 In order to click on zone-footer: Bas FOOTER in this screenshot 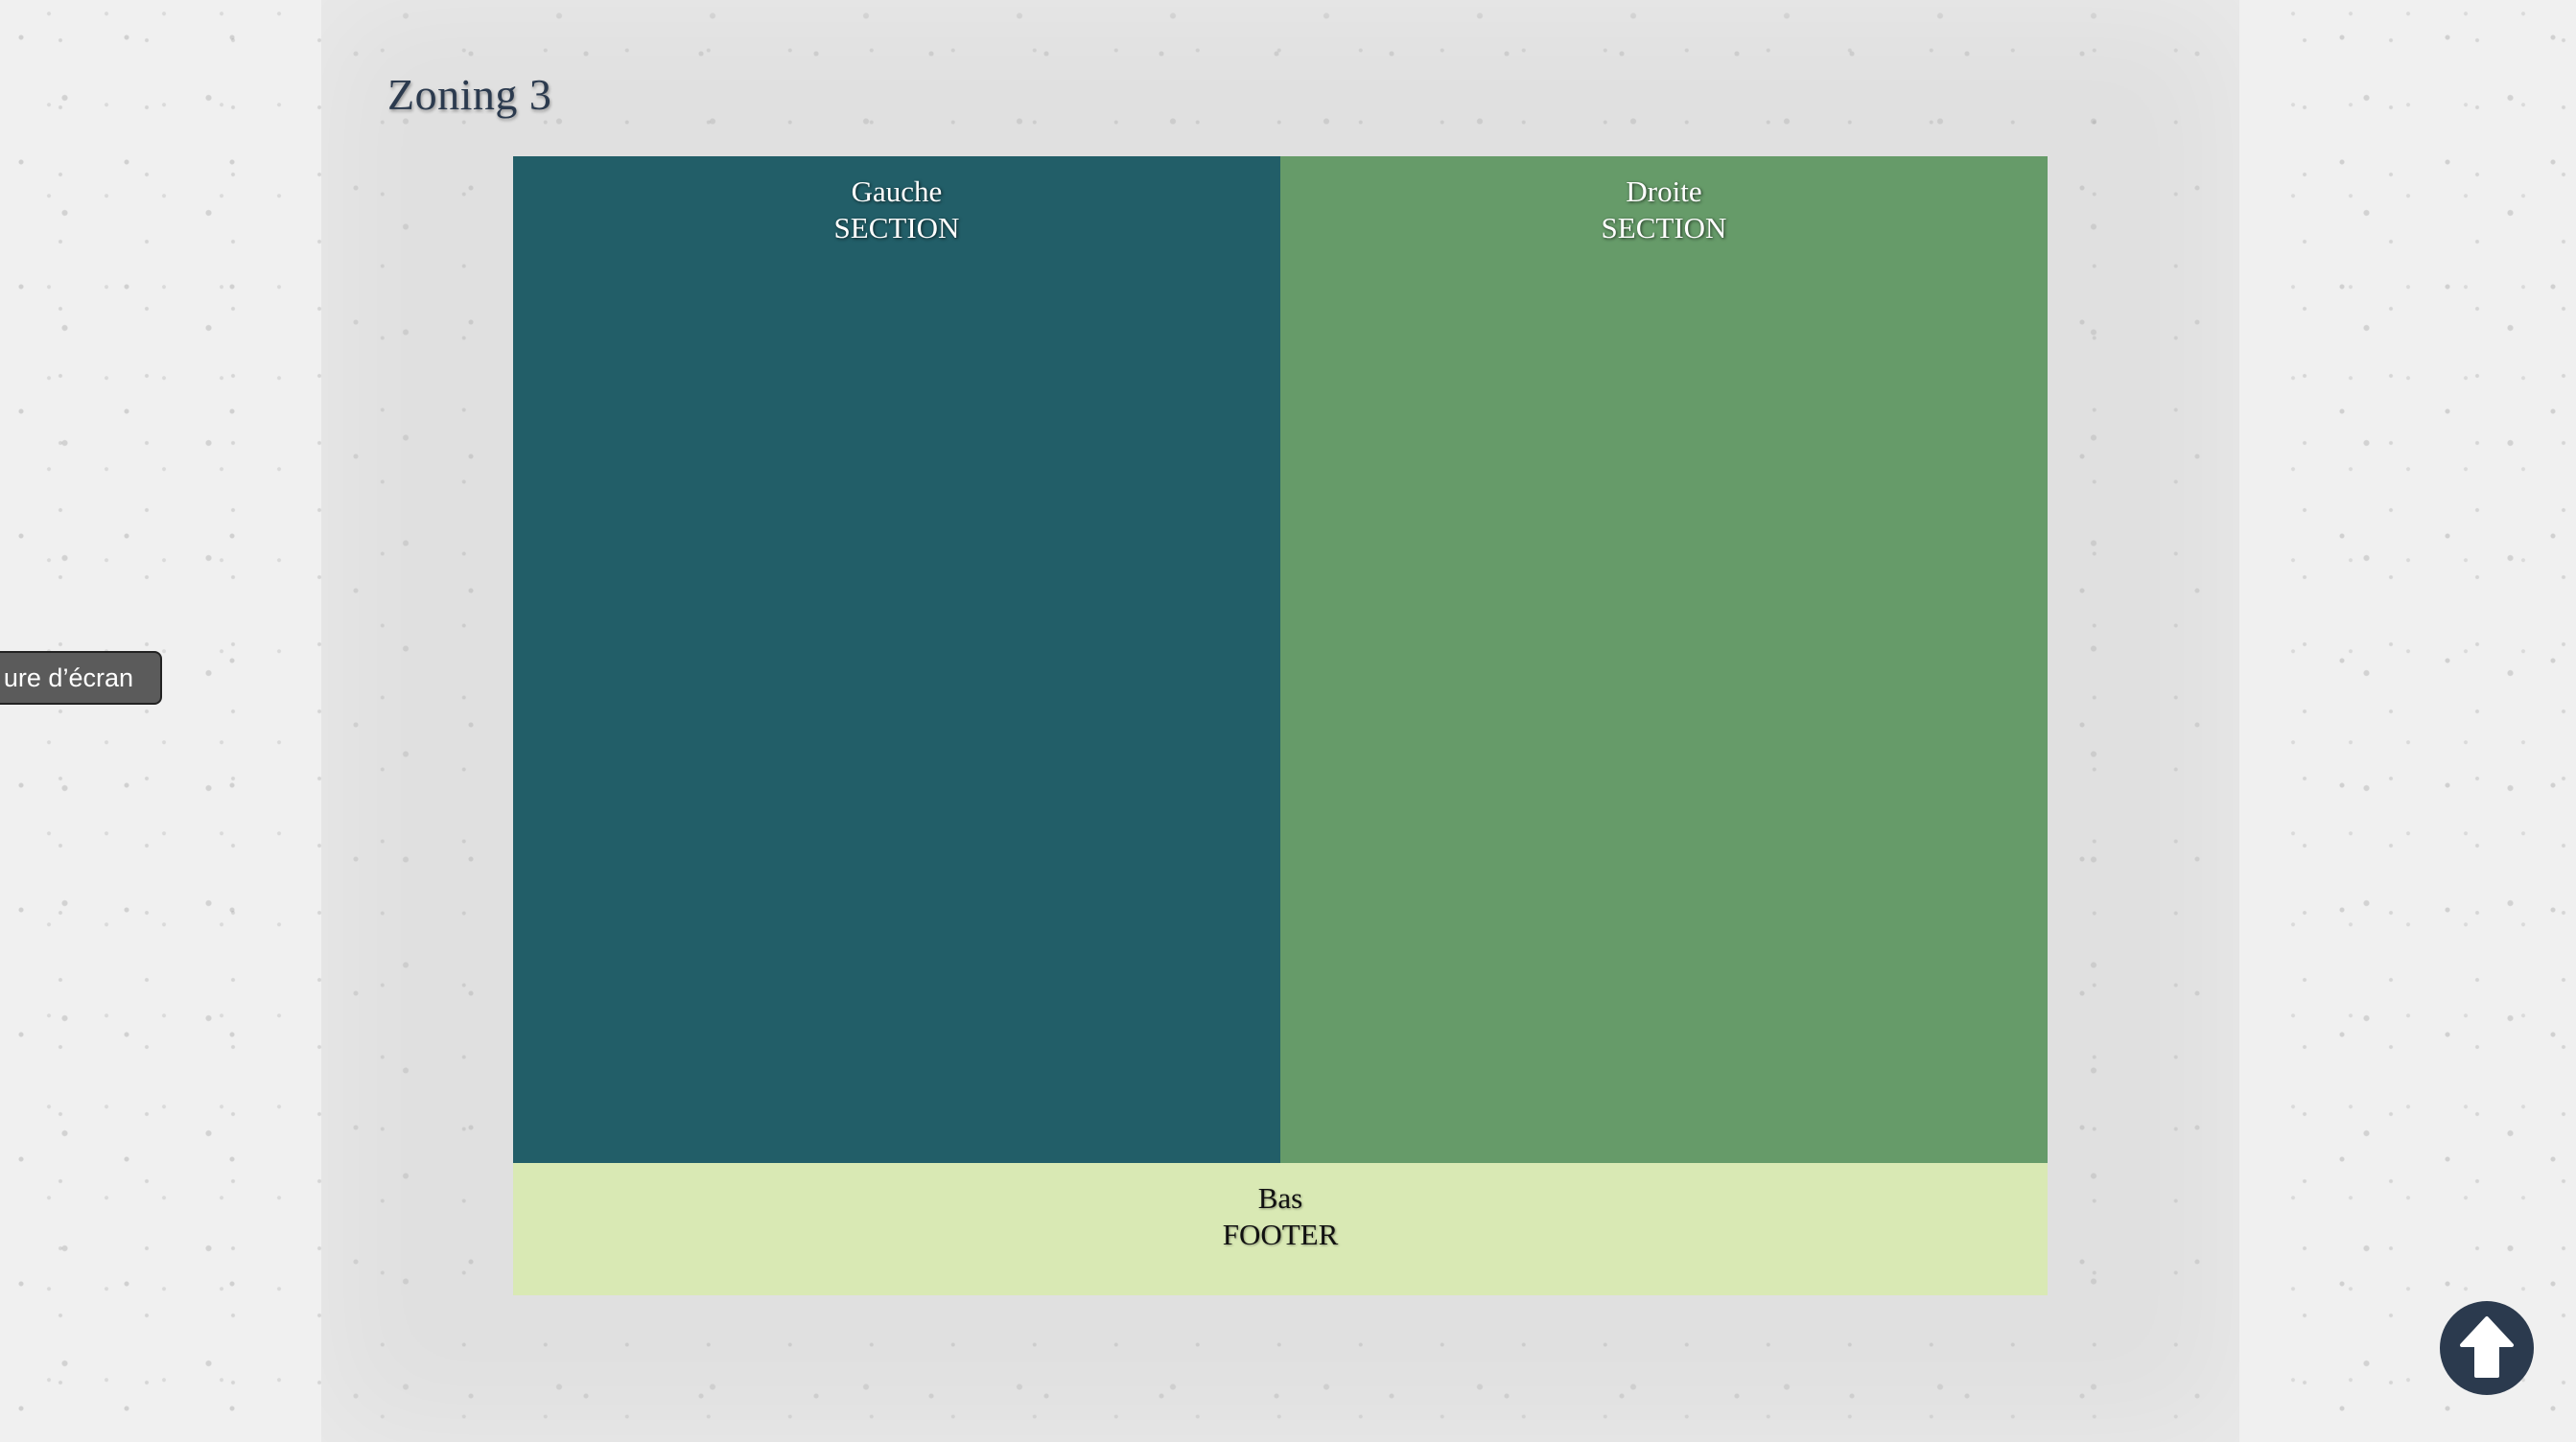, I will do `click(1280, 1229)`.